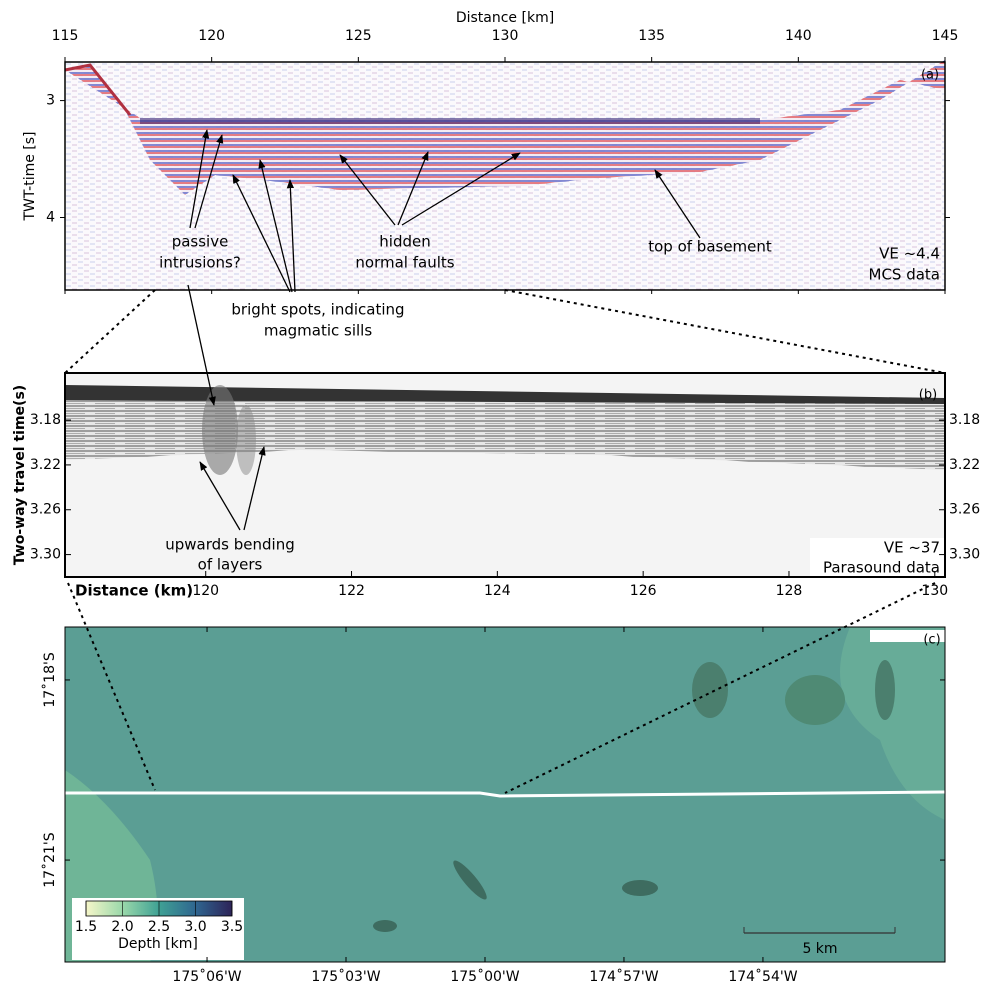 This screenshot has width=982, height=988. What do you see at coordinates (159, 927) in the screenshot?
I see `colorbar-tick-label: 2.5` at bounding box center [159, 927].